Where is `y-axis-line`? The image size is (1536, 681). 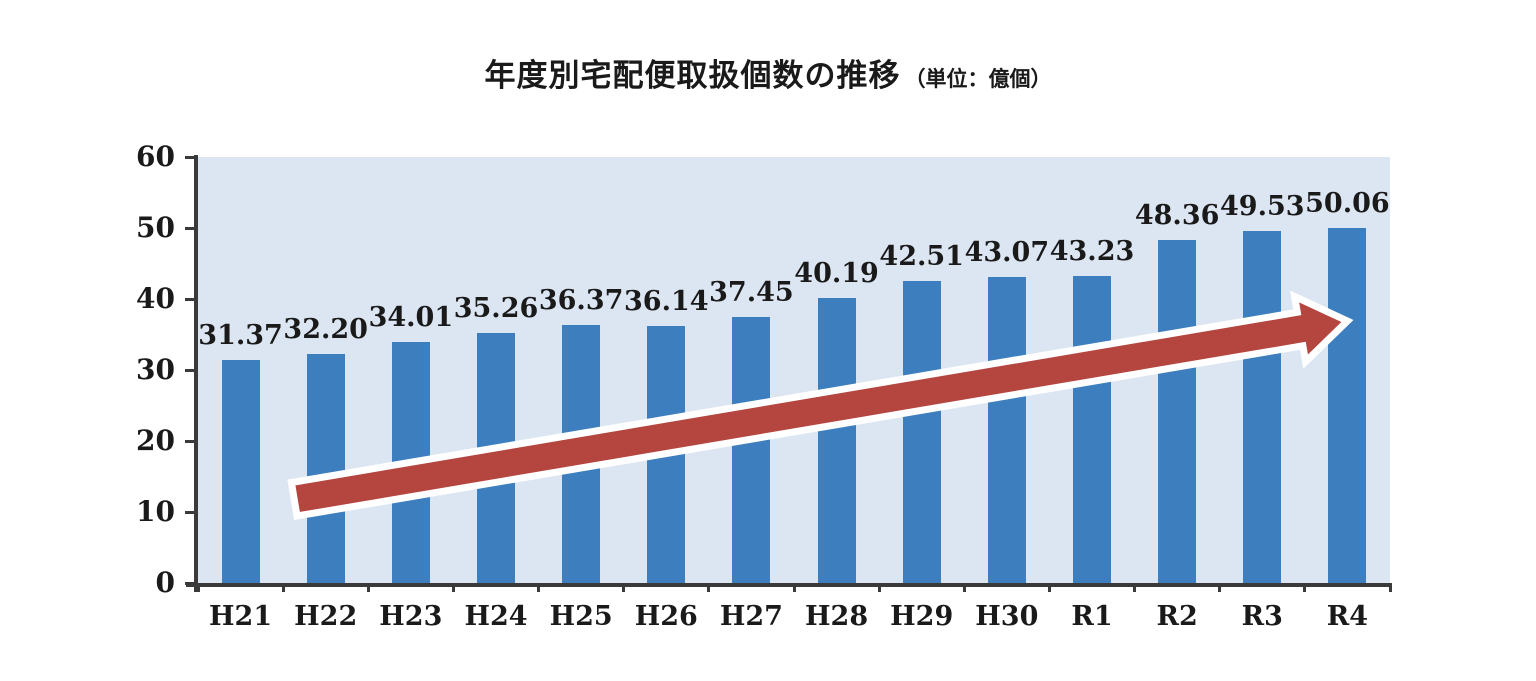
y-axis-line is located at coordinates (196, 373).